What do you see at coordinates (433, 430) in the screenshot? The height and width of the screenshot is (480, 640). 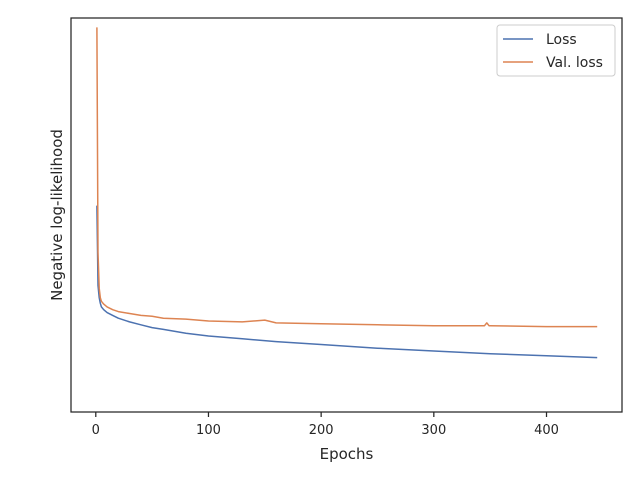 I see `x-tick-label: 300` at bounding box center [433, 430].